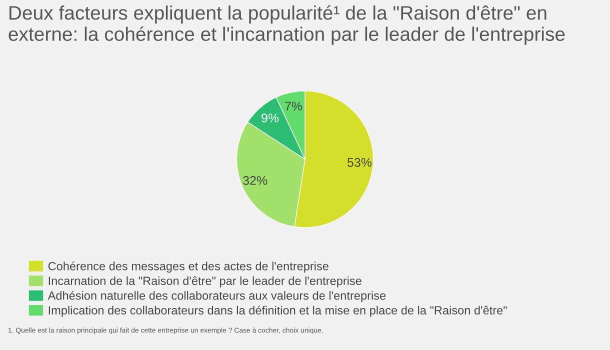 This screenshot has width=610, height=350. What do you see at coordinates (293, 106) in the screenshot?
I see `data-label: 7%` at bounding box center [293, 106].